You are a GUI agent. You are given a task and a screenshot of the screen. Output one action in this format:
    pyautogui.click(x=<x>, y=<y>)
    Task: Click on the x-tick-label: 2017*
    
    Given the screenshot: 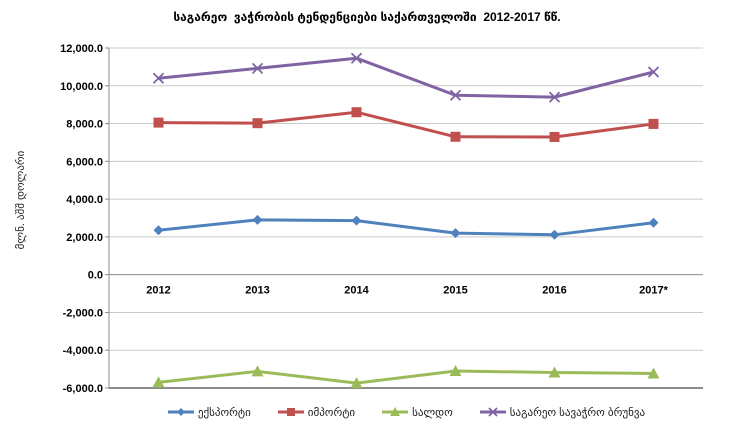 What is the action you would take?
    pyautogui.click(x=653, y=291)
    